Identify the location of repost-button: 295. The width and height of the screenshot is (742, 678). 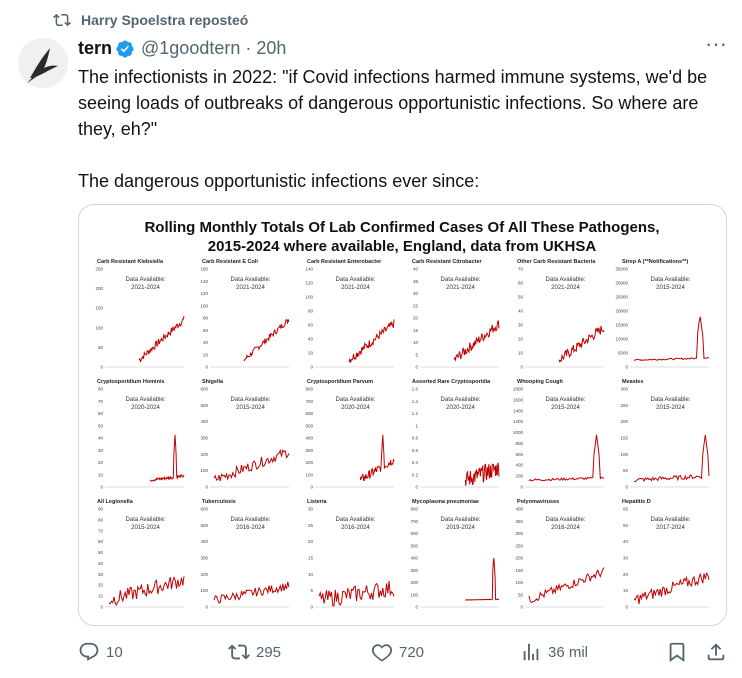
(254, 652).